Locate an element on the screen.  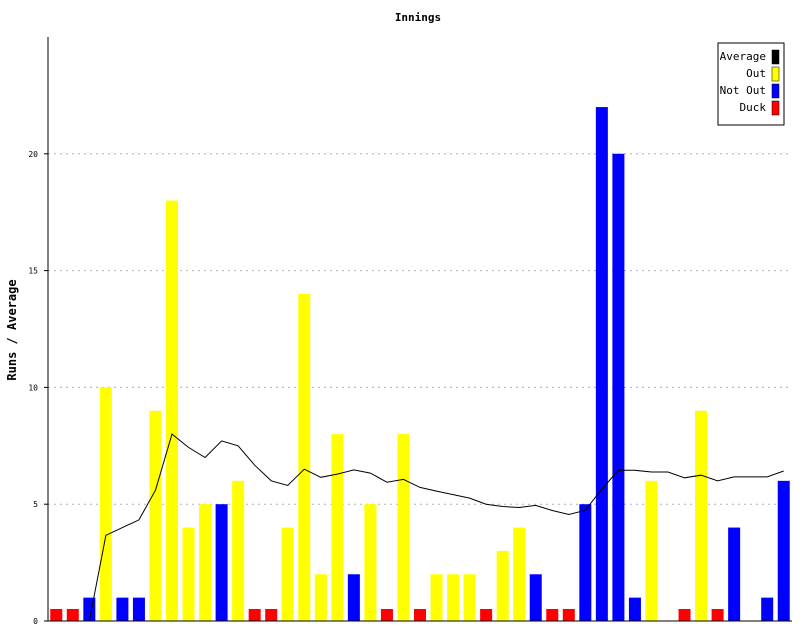
legend: Average Out Not Out Duck is located at coordinates (751, 84).